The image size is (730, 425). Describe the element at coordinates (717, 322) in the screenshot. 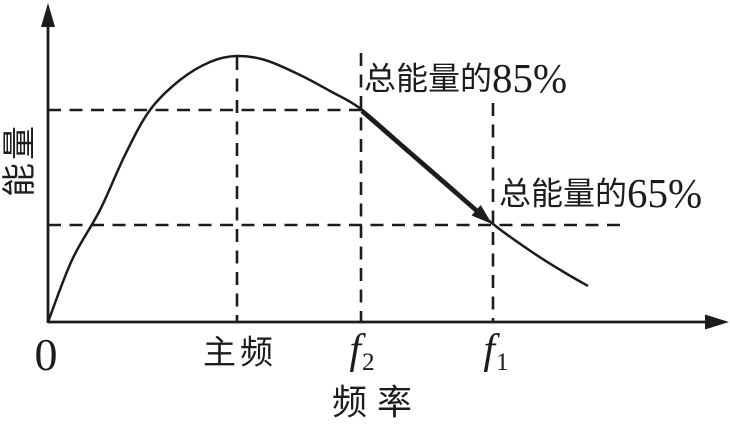

I see `x-axis-arrowhead-icon` at that location.